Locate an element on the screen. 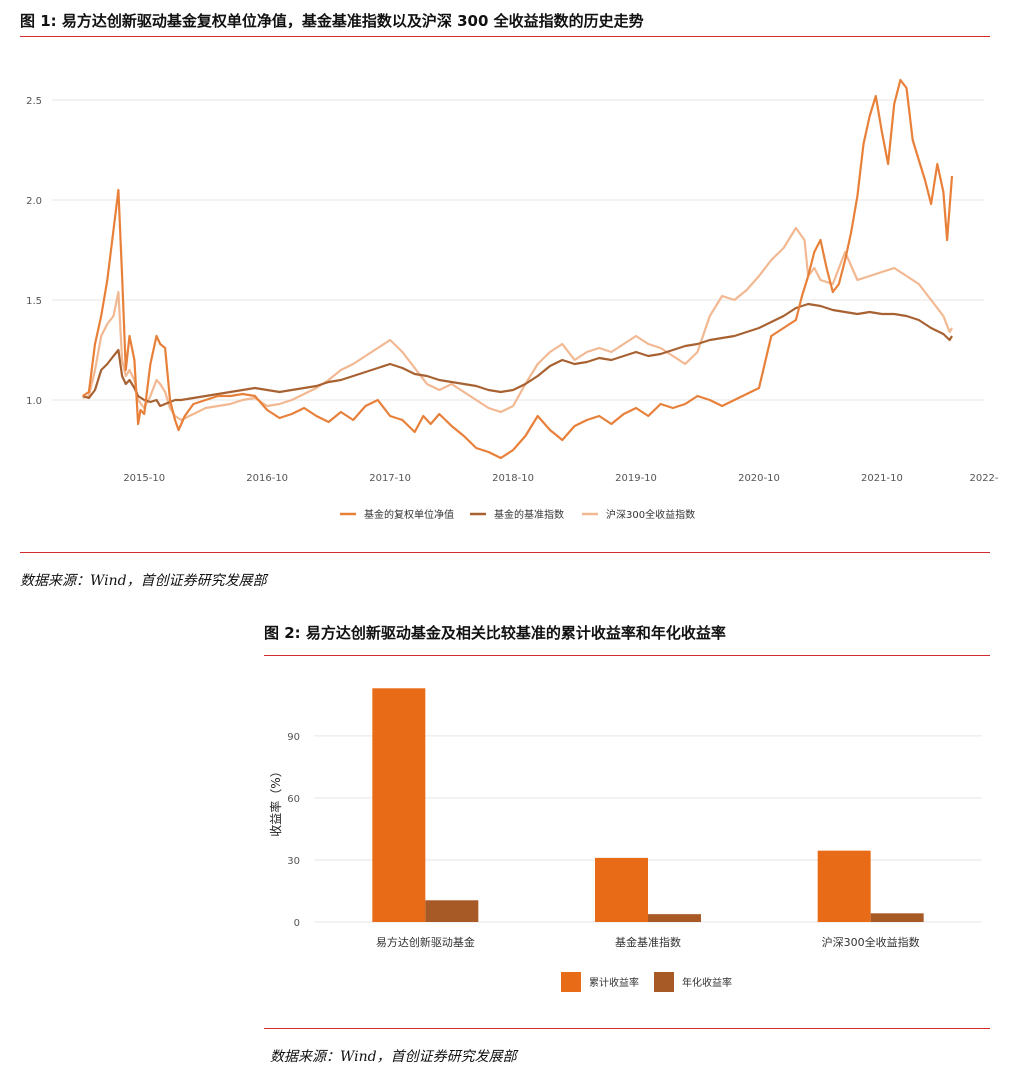  x-tick-label: 基金基准指数 is located at coordinates (648, 942).